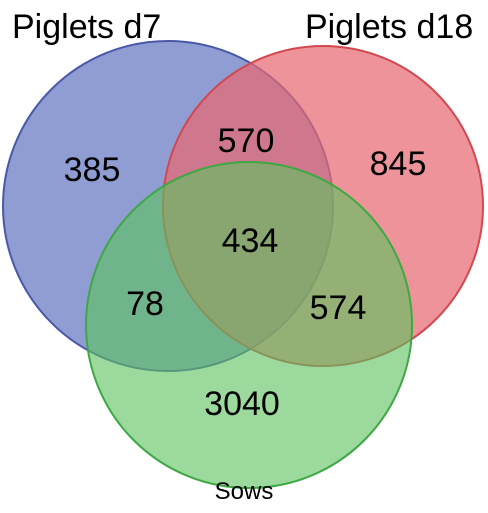  I want to click on count-d7-sows: 78, so click(145, 304).